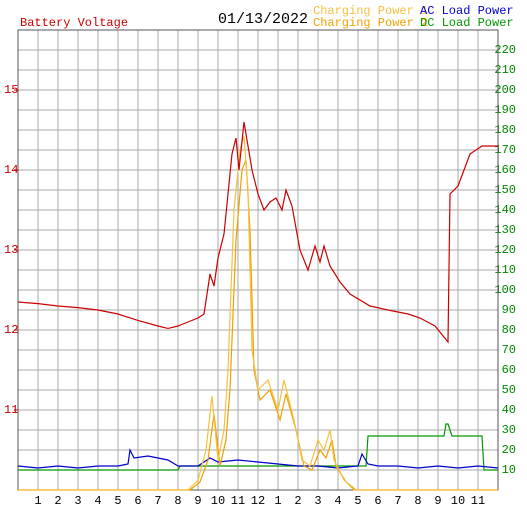 This screenshot has width=527, height=510. What do you see at coordinates (505, 290) in the screenshot?
I see `y2-tick-label: 100` at bounding box center [505, 290].